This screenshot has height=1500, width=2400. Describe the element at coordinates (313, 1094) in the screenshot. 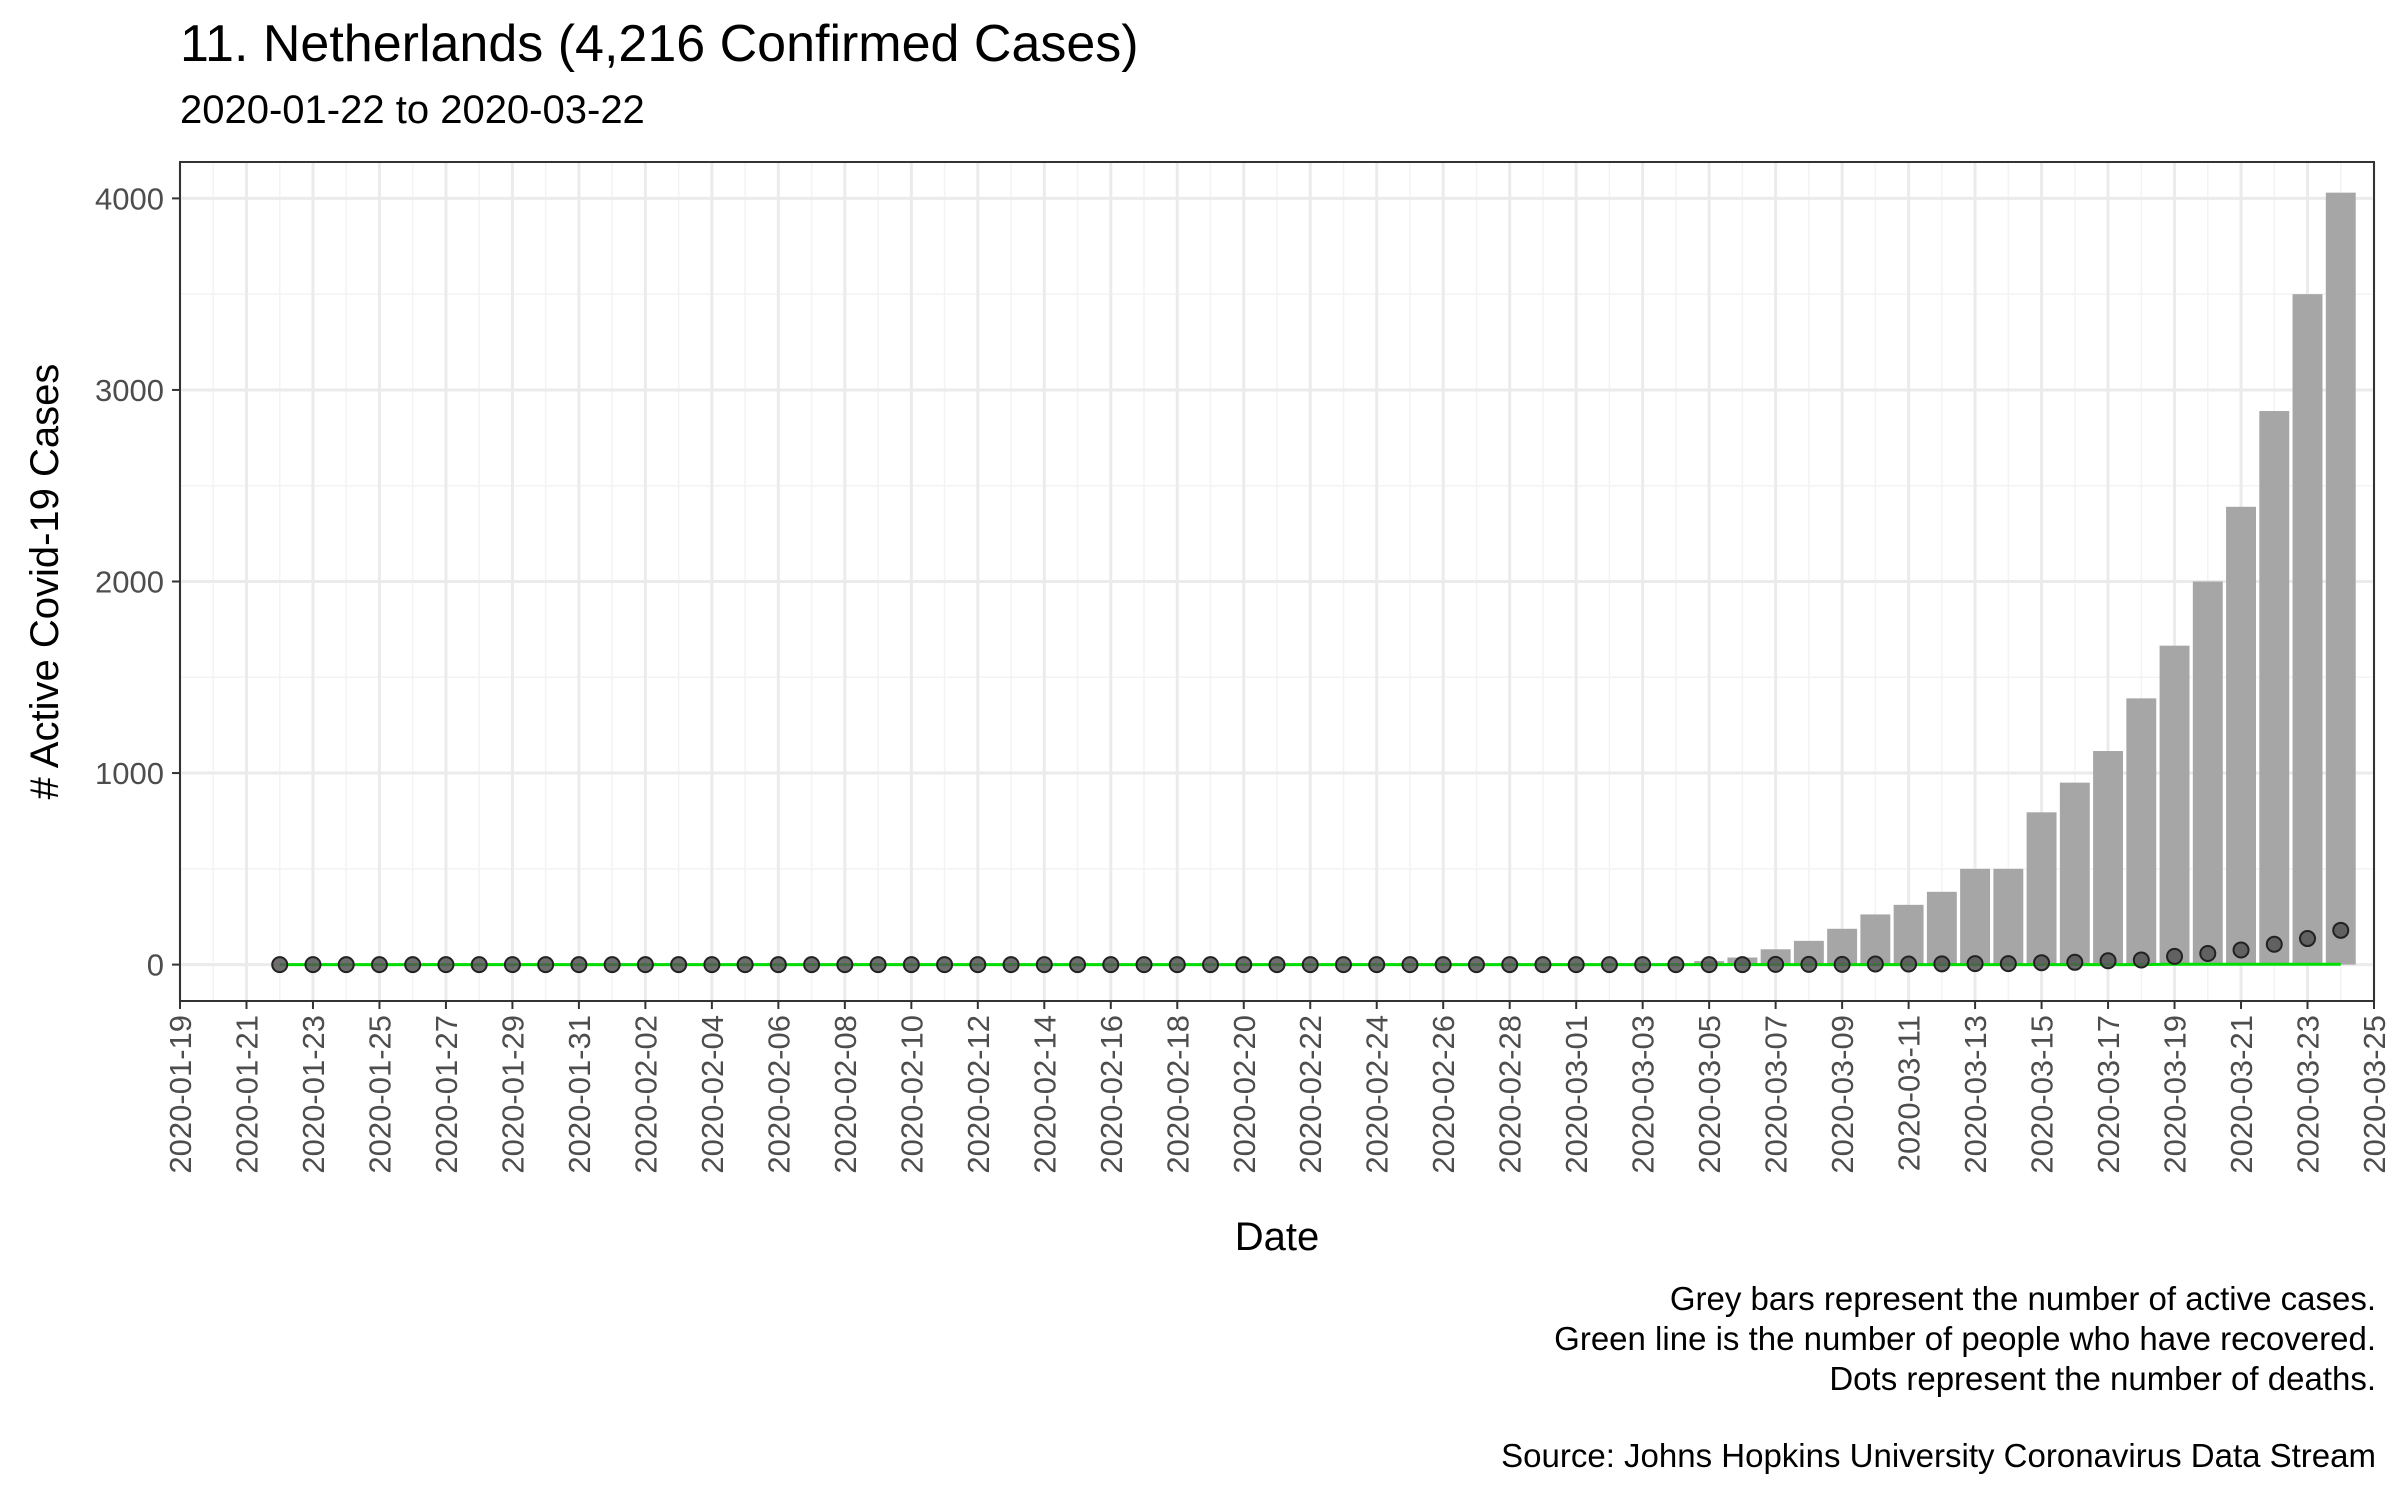

I see `x-tick-label: 2020-01-23` at that location.